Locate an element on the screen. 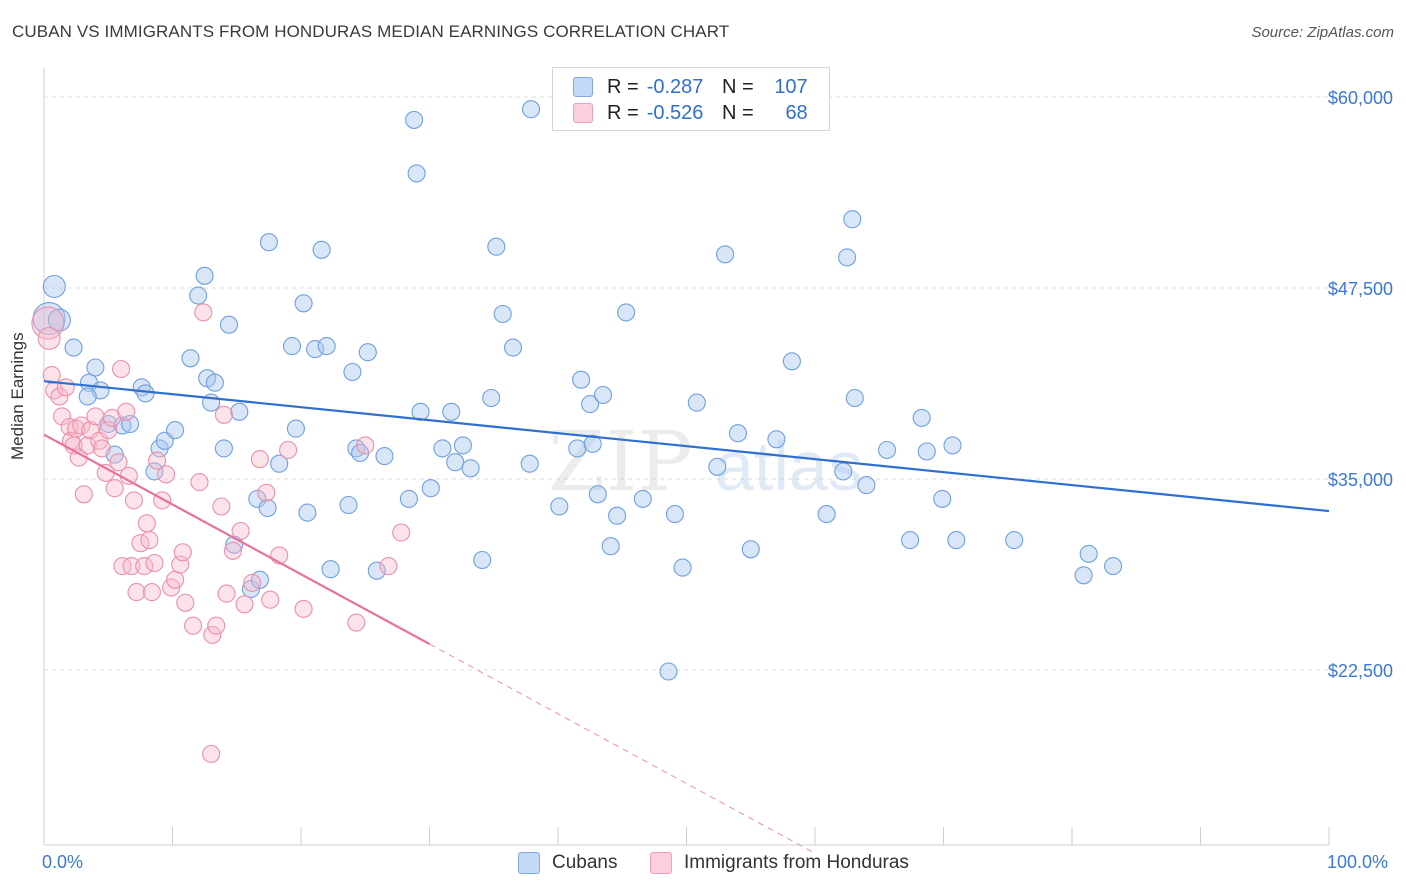  bottom-legend-label-honduras: Immigrants from Honduras is located at coordinates (796, 862).